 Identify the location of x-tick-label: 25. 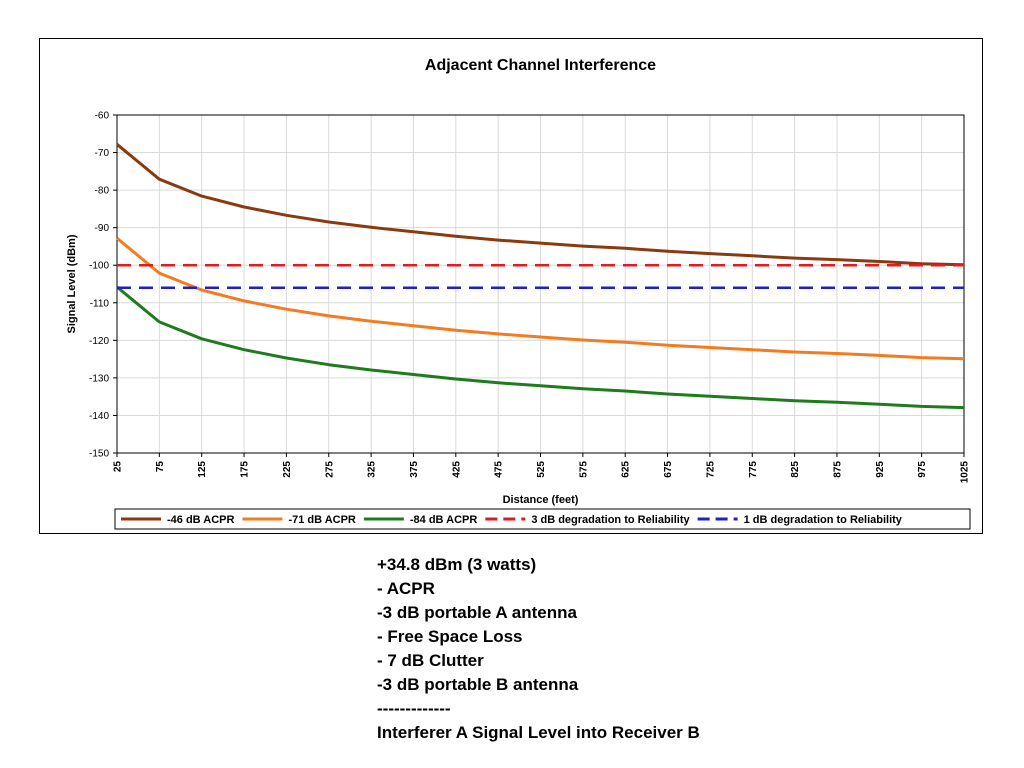
(118, 467).